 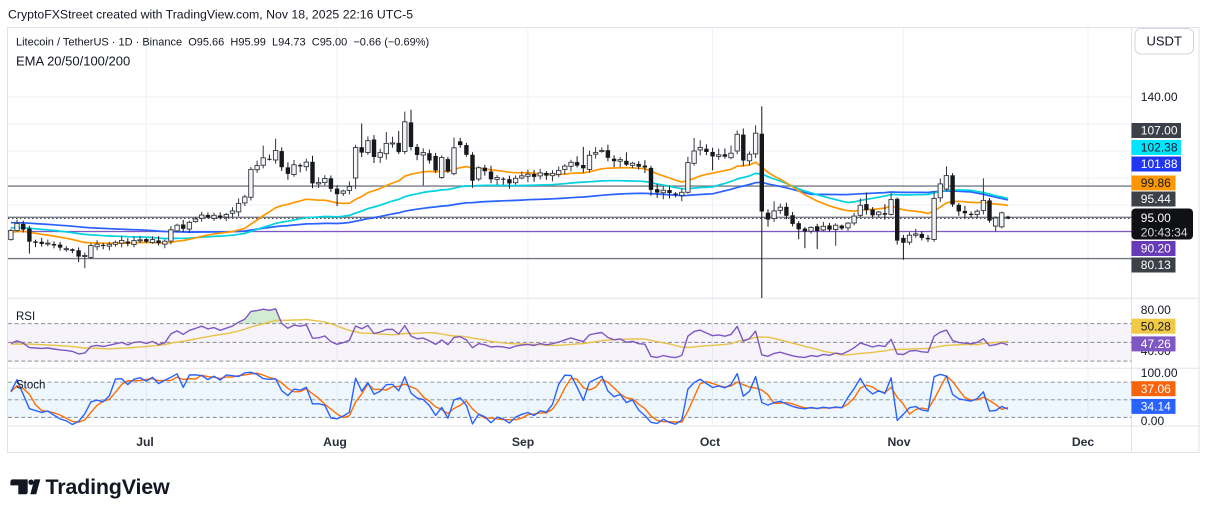 What do you see at coordinates (1159, 131) in the screenshot?
I see `svg-text: 107.00` at bounding box center [1159, 131].